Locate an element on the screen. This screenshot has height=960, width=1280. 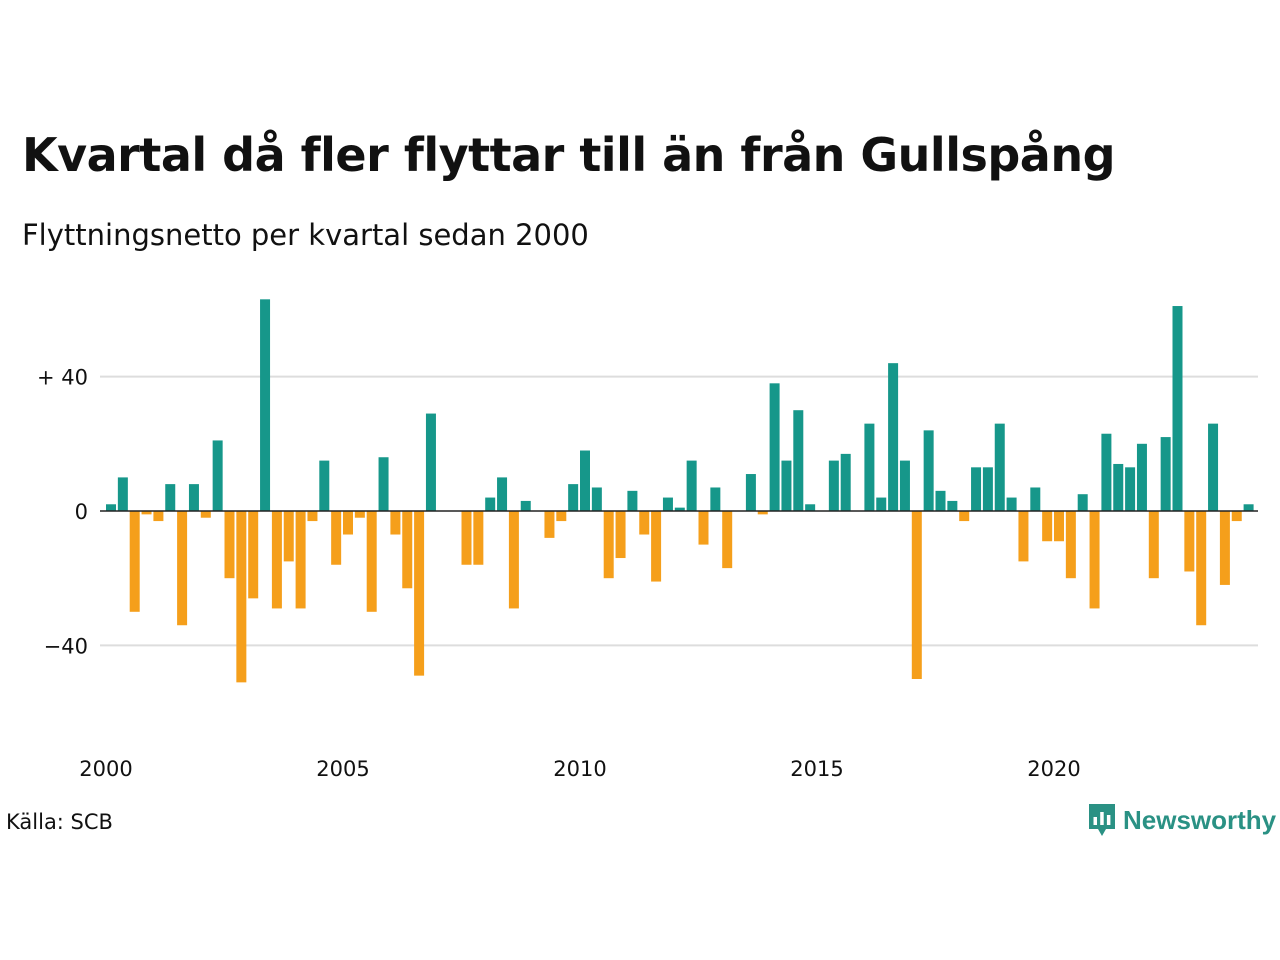
x-tick-label: 2010 is located at coordinates (579, 769).